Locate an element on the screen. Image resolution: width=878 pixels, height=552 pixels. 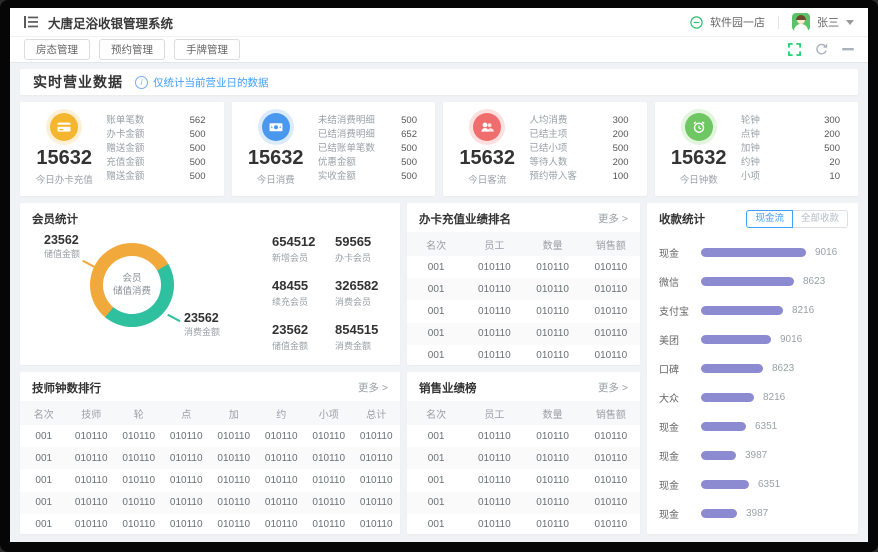
bar-label: 大众 is located at coordinates (669, 399).